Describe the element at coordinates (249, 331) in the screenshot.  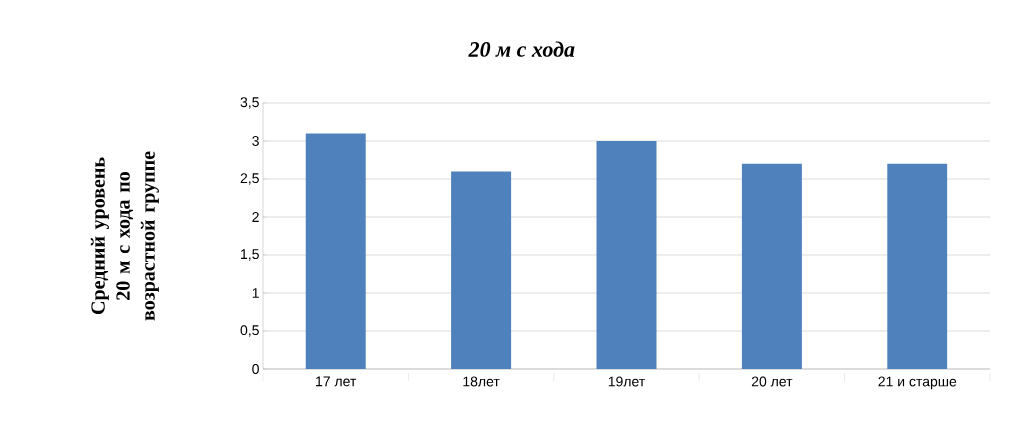
I see `y-tick-label: 0,5` at that location.